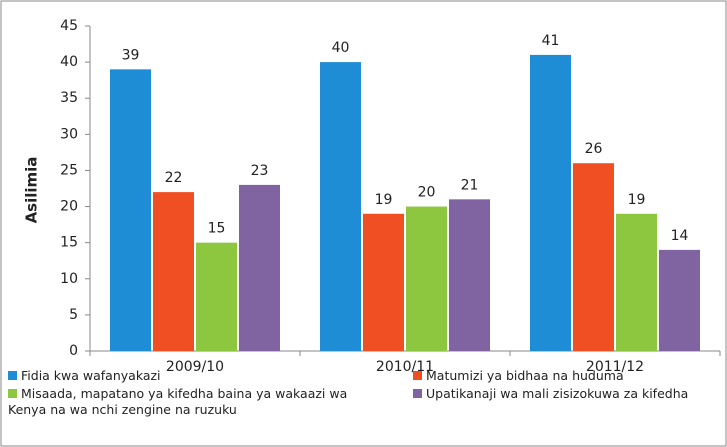 The image size is (727, 447). What do you see at coordinates (131, 55) in the screenshot?
I see `data-label: 39` at bounding box center [131, 55].